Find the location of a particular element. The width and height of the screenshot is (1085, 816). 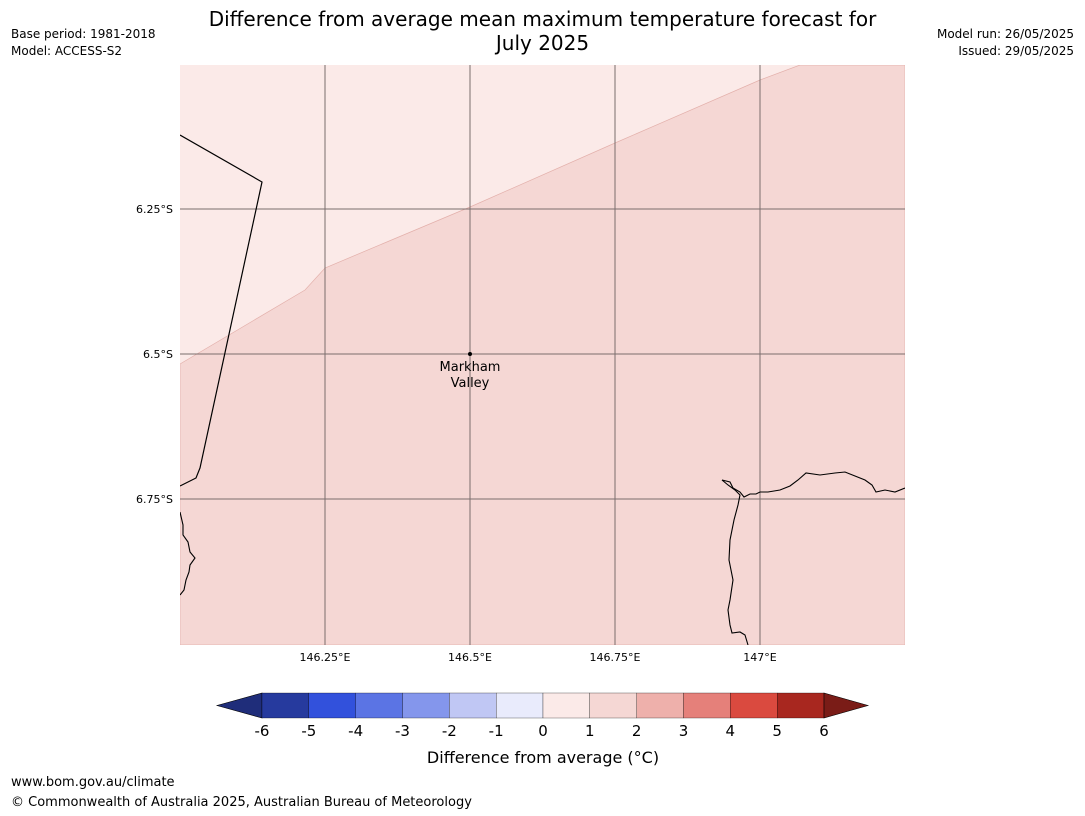

lon-label-146-5: 146.5°E is located at coordinates (470, 657).